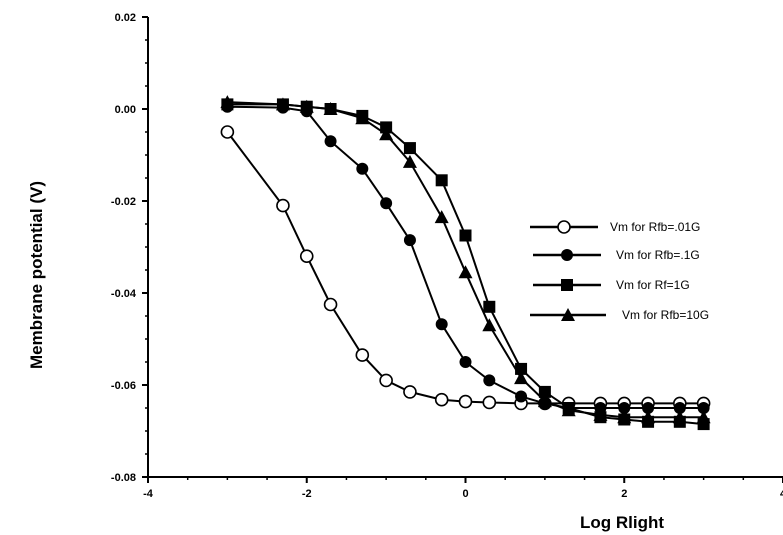 This screenshot has width=783, height=535. What do you see at coordinates (465, 494) in the screenshot?
I see `x-tick-label: 0` at bounding box center [465, 494].